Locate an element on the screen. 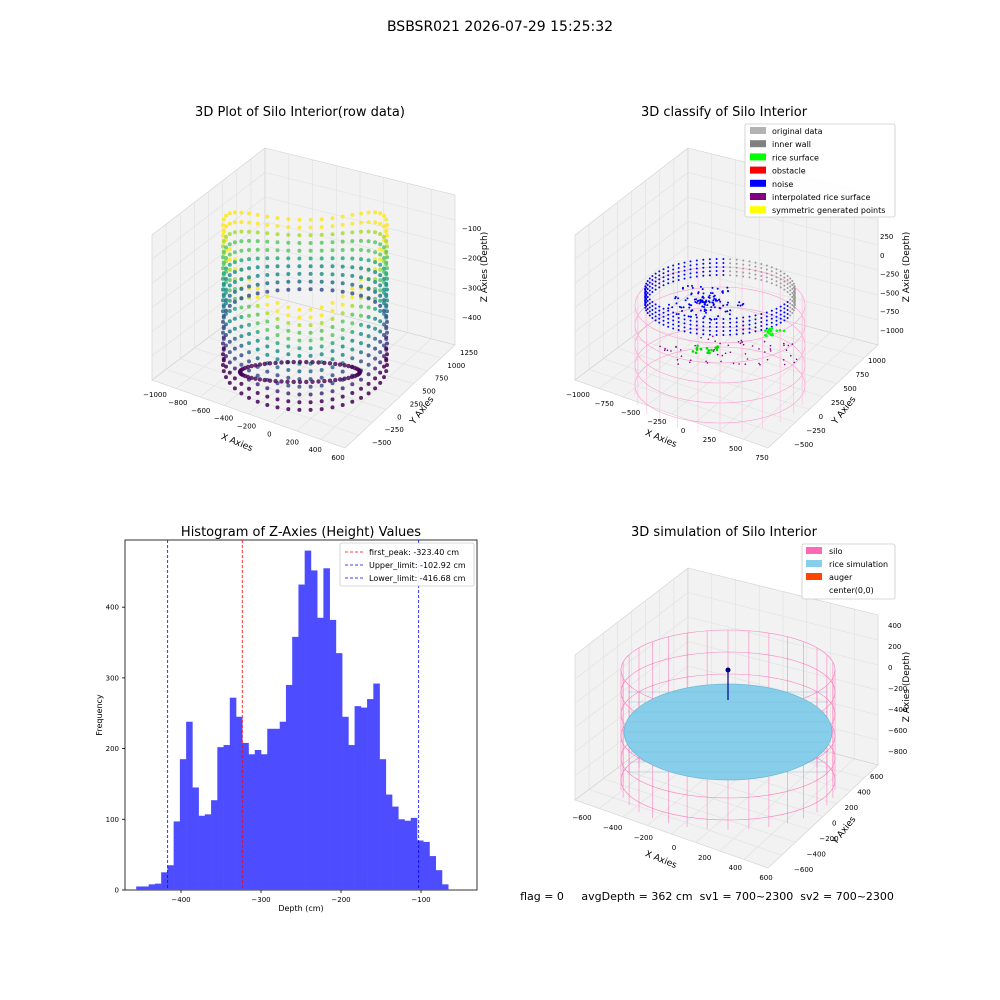  panel-classify-title: 3D classify of Silo Interior is located at coordinates (724, 112).